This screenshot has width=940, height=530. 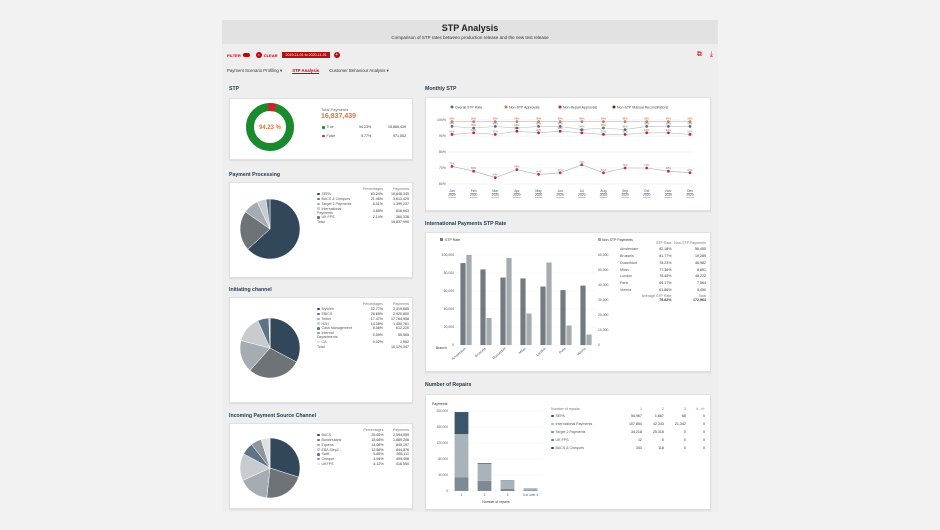 What do you see at coordinates (363, 463) in the screenshot?
I see `table-row: UKFPS 4.12% 416,550` at bounding box center [363, 463].